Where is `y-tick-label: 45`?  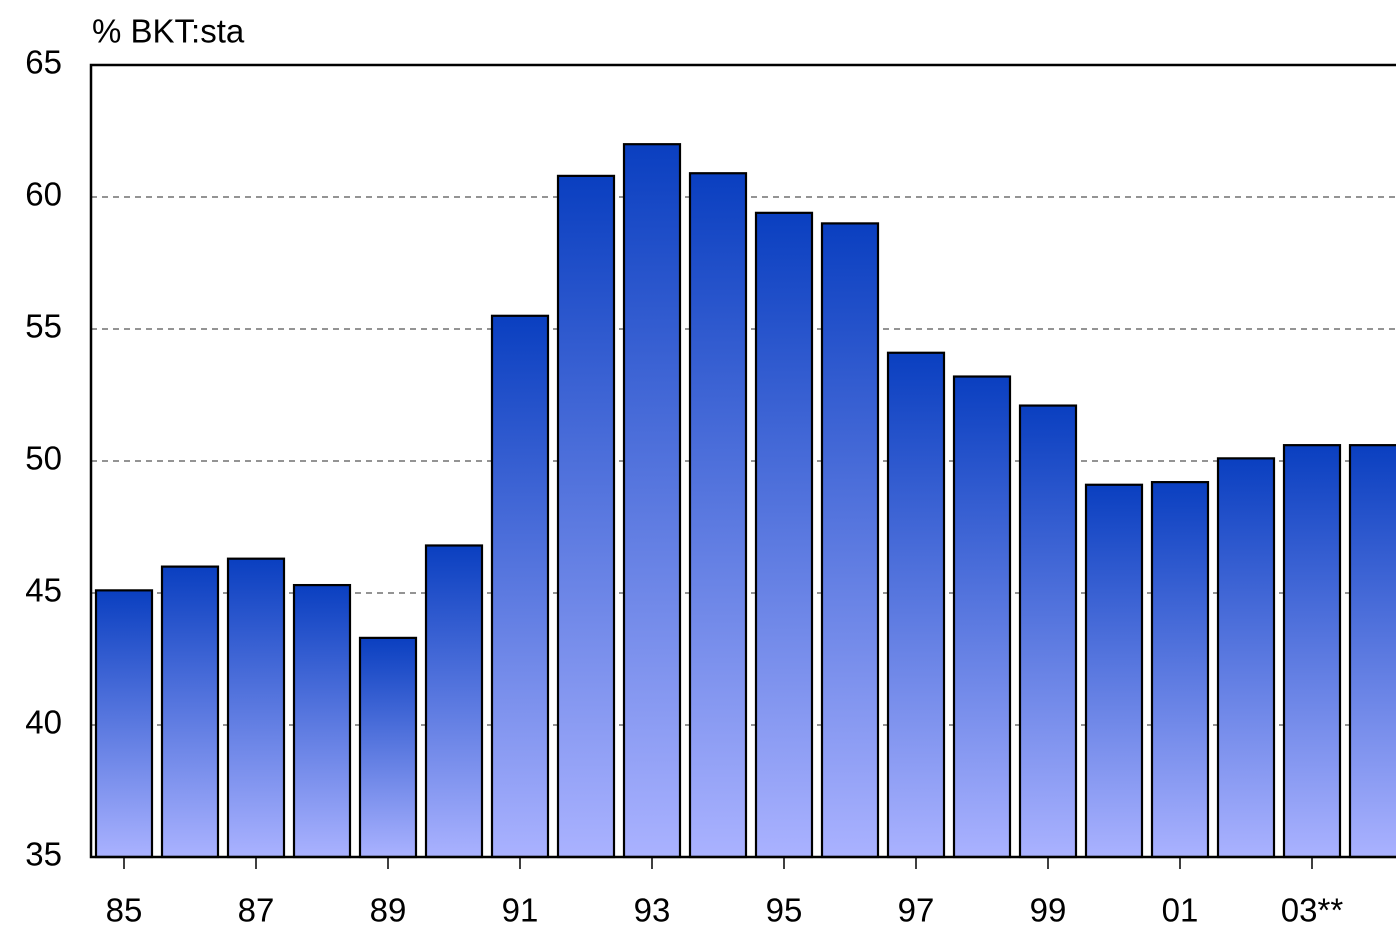
y-tick-label: 45 is located at coordinates (43, 590).